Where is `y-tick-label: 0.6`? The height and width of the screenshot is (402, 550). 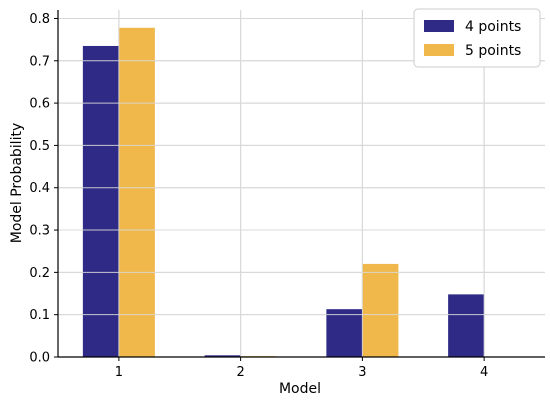
y-tick-label: 0.6 is located at coordinates (39, 104).